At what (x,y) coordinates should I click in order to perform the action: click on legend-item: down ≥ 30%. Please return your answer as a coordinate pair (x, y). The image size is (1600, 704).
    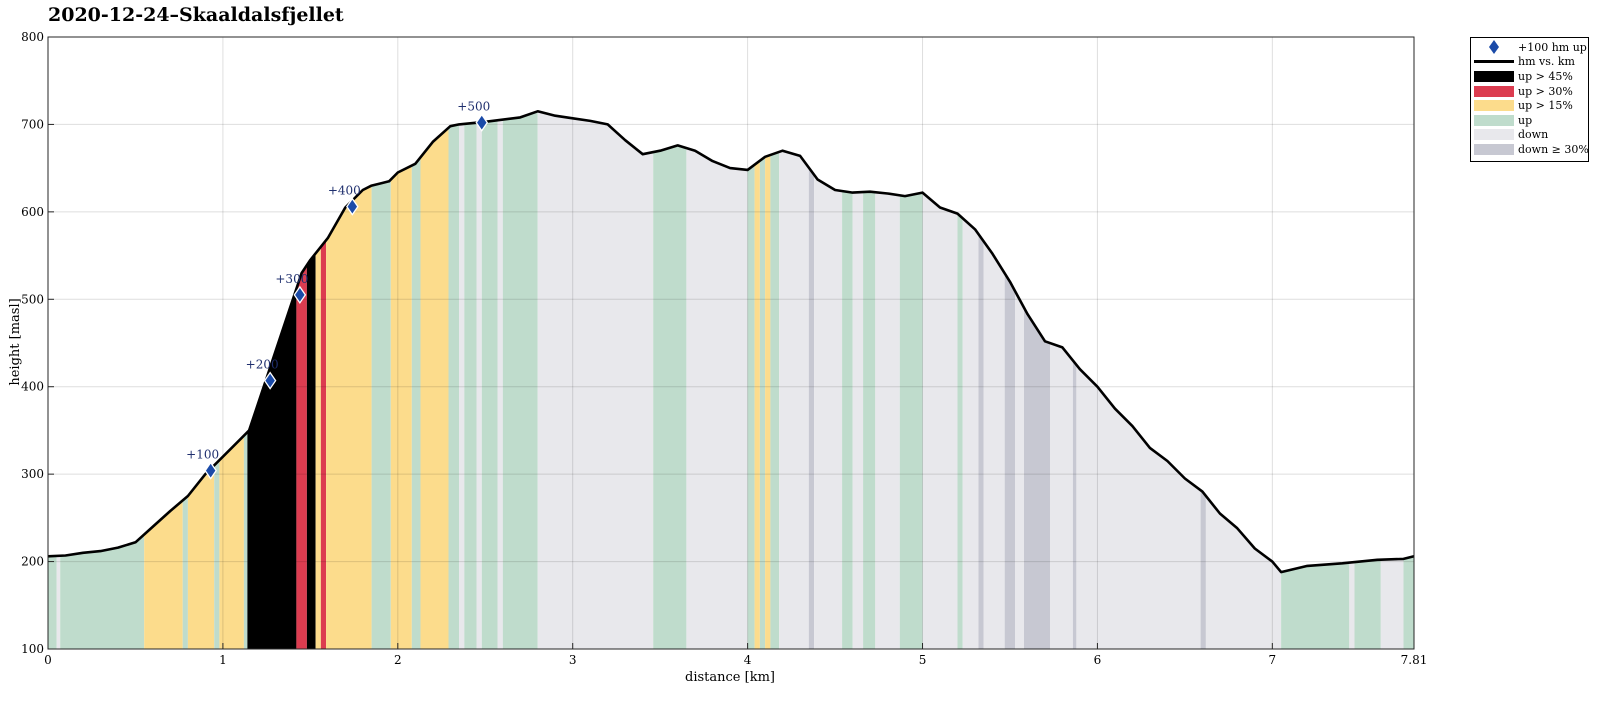
    Looking at the image, I should click on (1530, 149).